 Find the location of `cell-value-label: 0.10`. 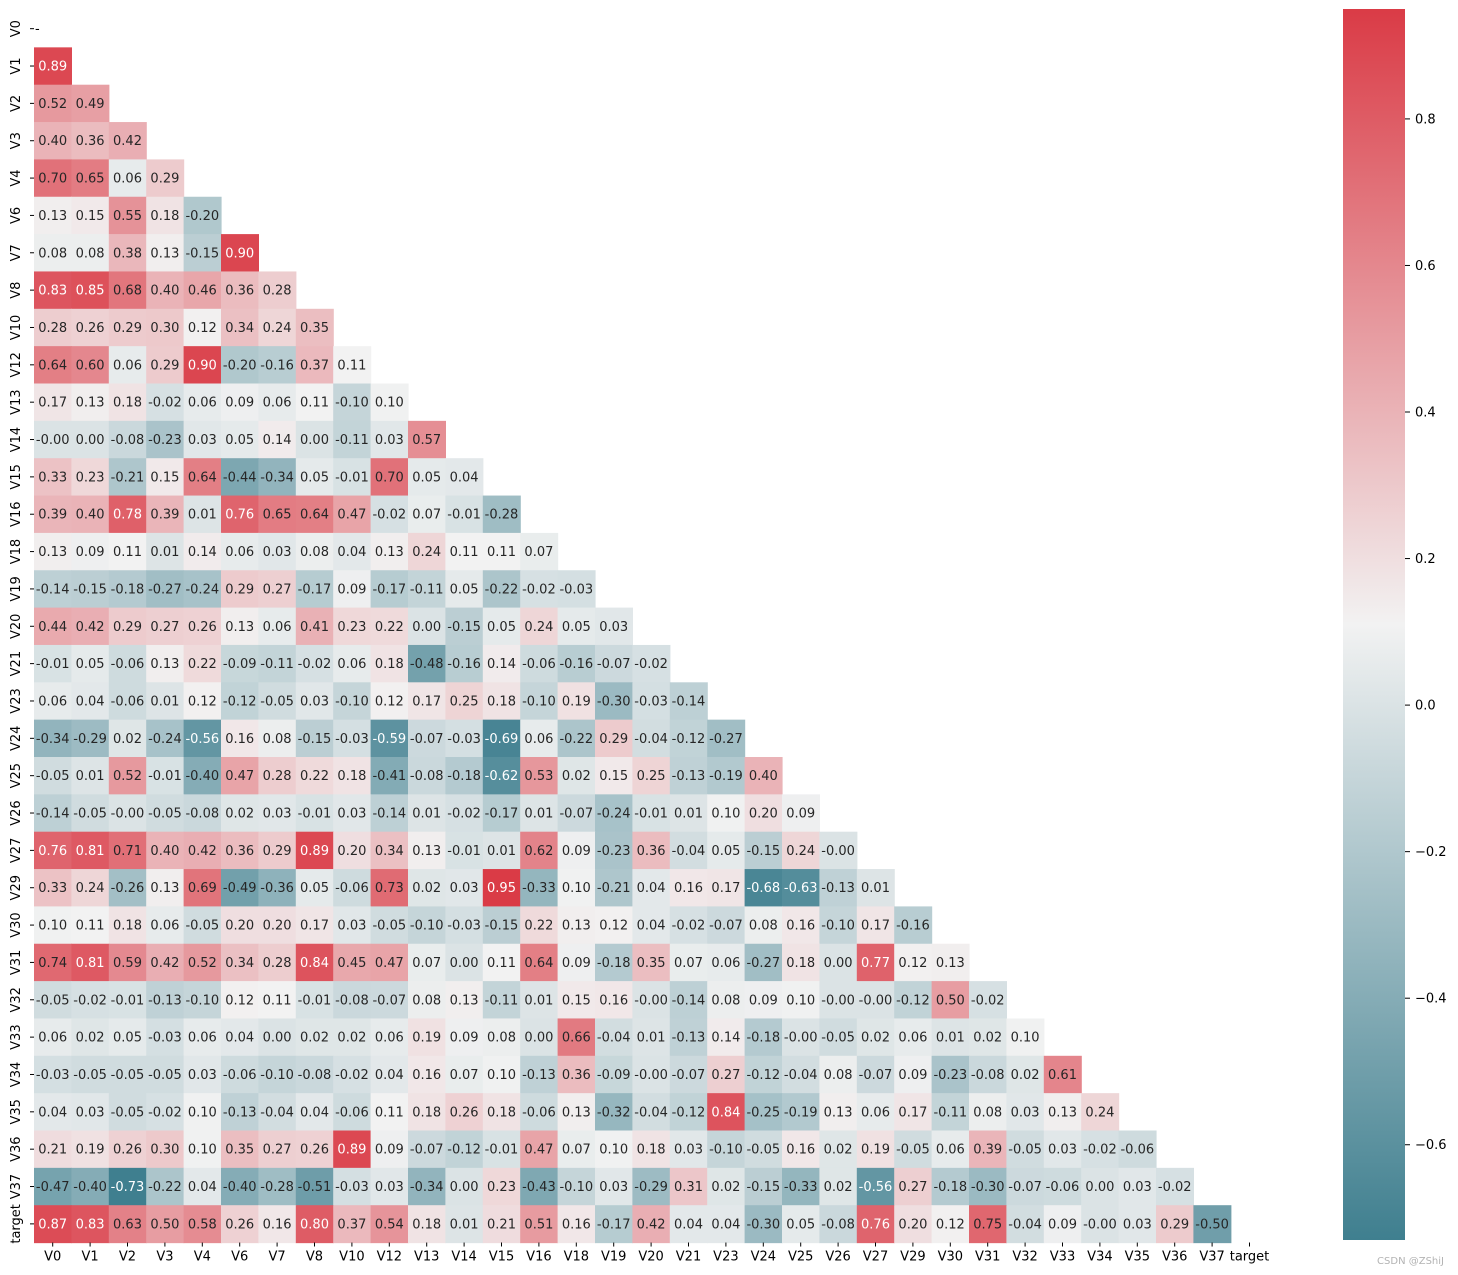

cell-value-label: 0.10 is located at coordinates (613, 1150).